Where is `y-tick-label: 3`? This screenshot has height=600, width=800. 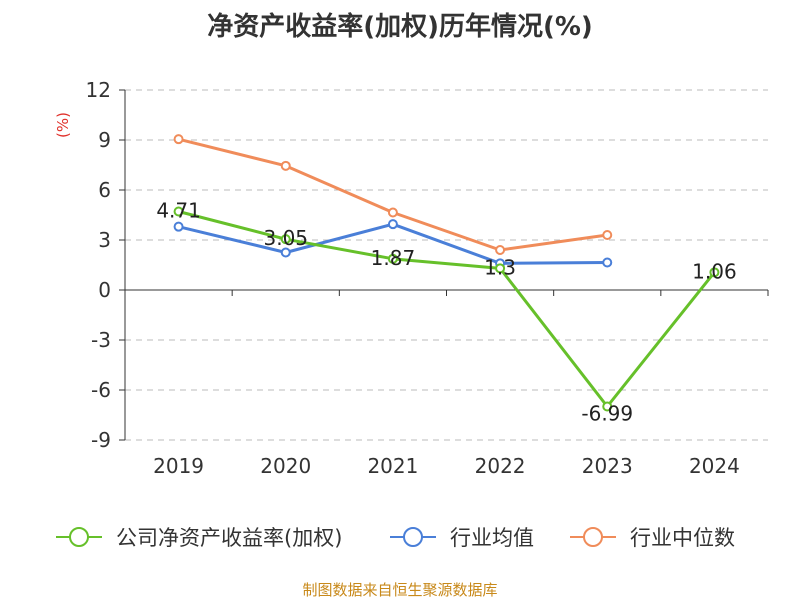
y-tick-label: 3 is located at coordinates (104, 240).